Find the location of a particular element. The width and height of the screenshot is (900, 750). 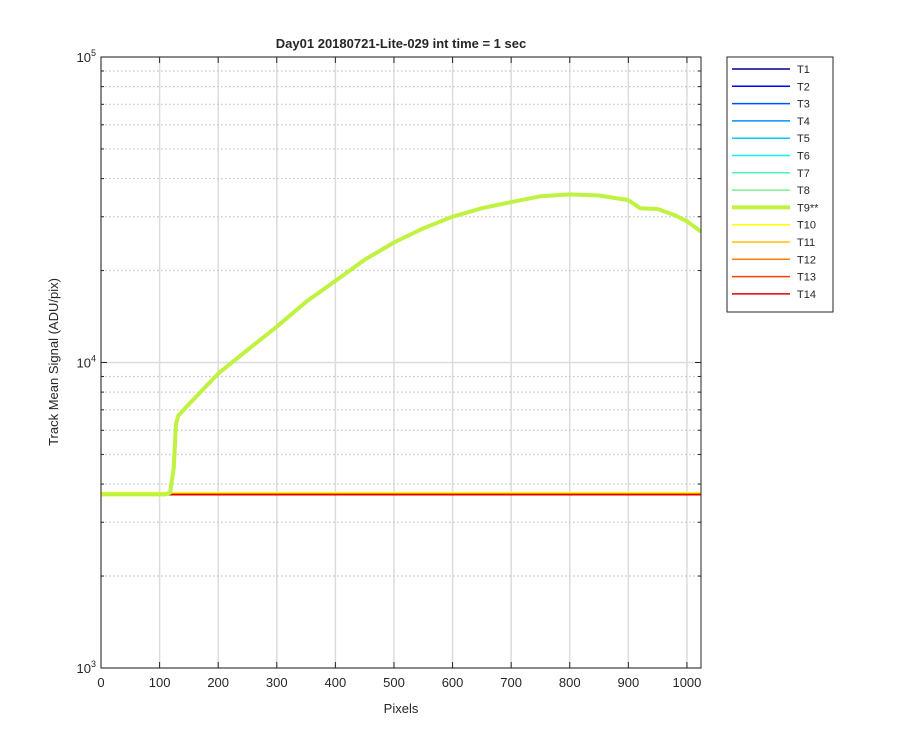

x-tick-label: 800 is located at coordinates (570, 682).